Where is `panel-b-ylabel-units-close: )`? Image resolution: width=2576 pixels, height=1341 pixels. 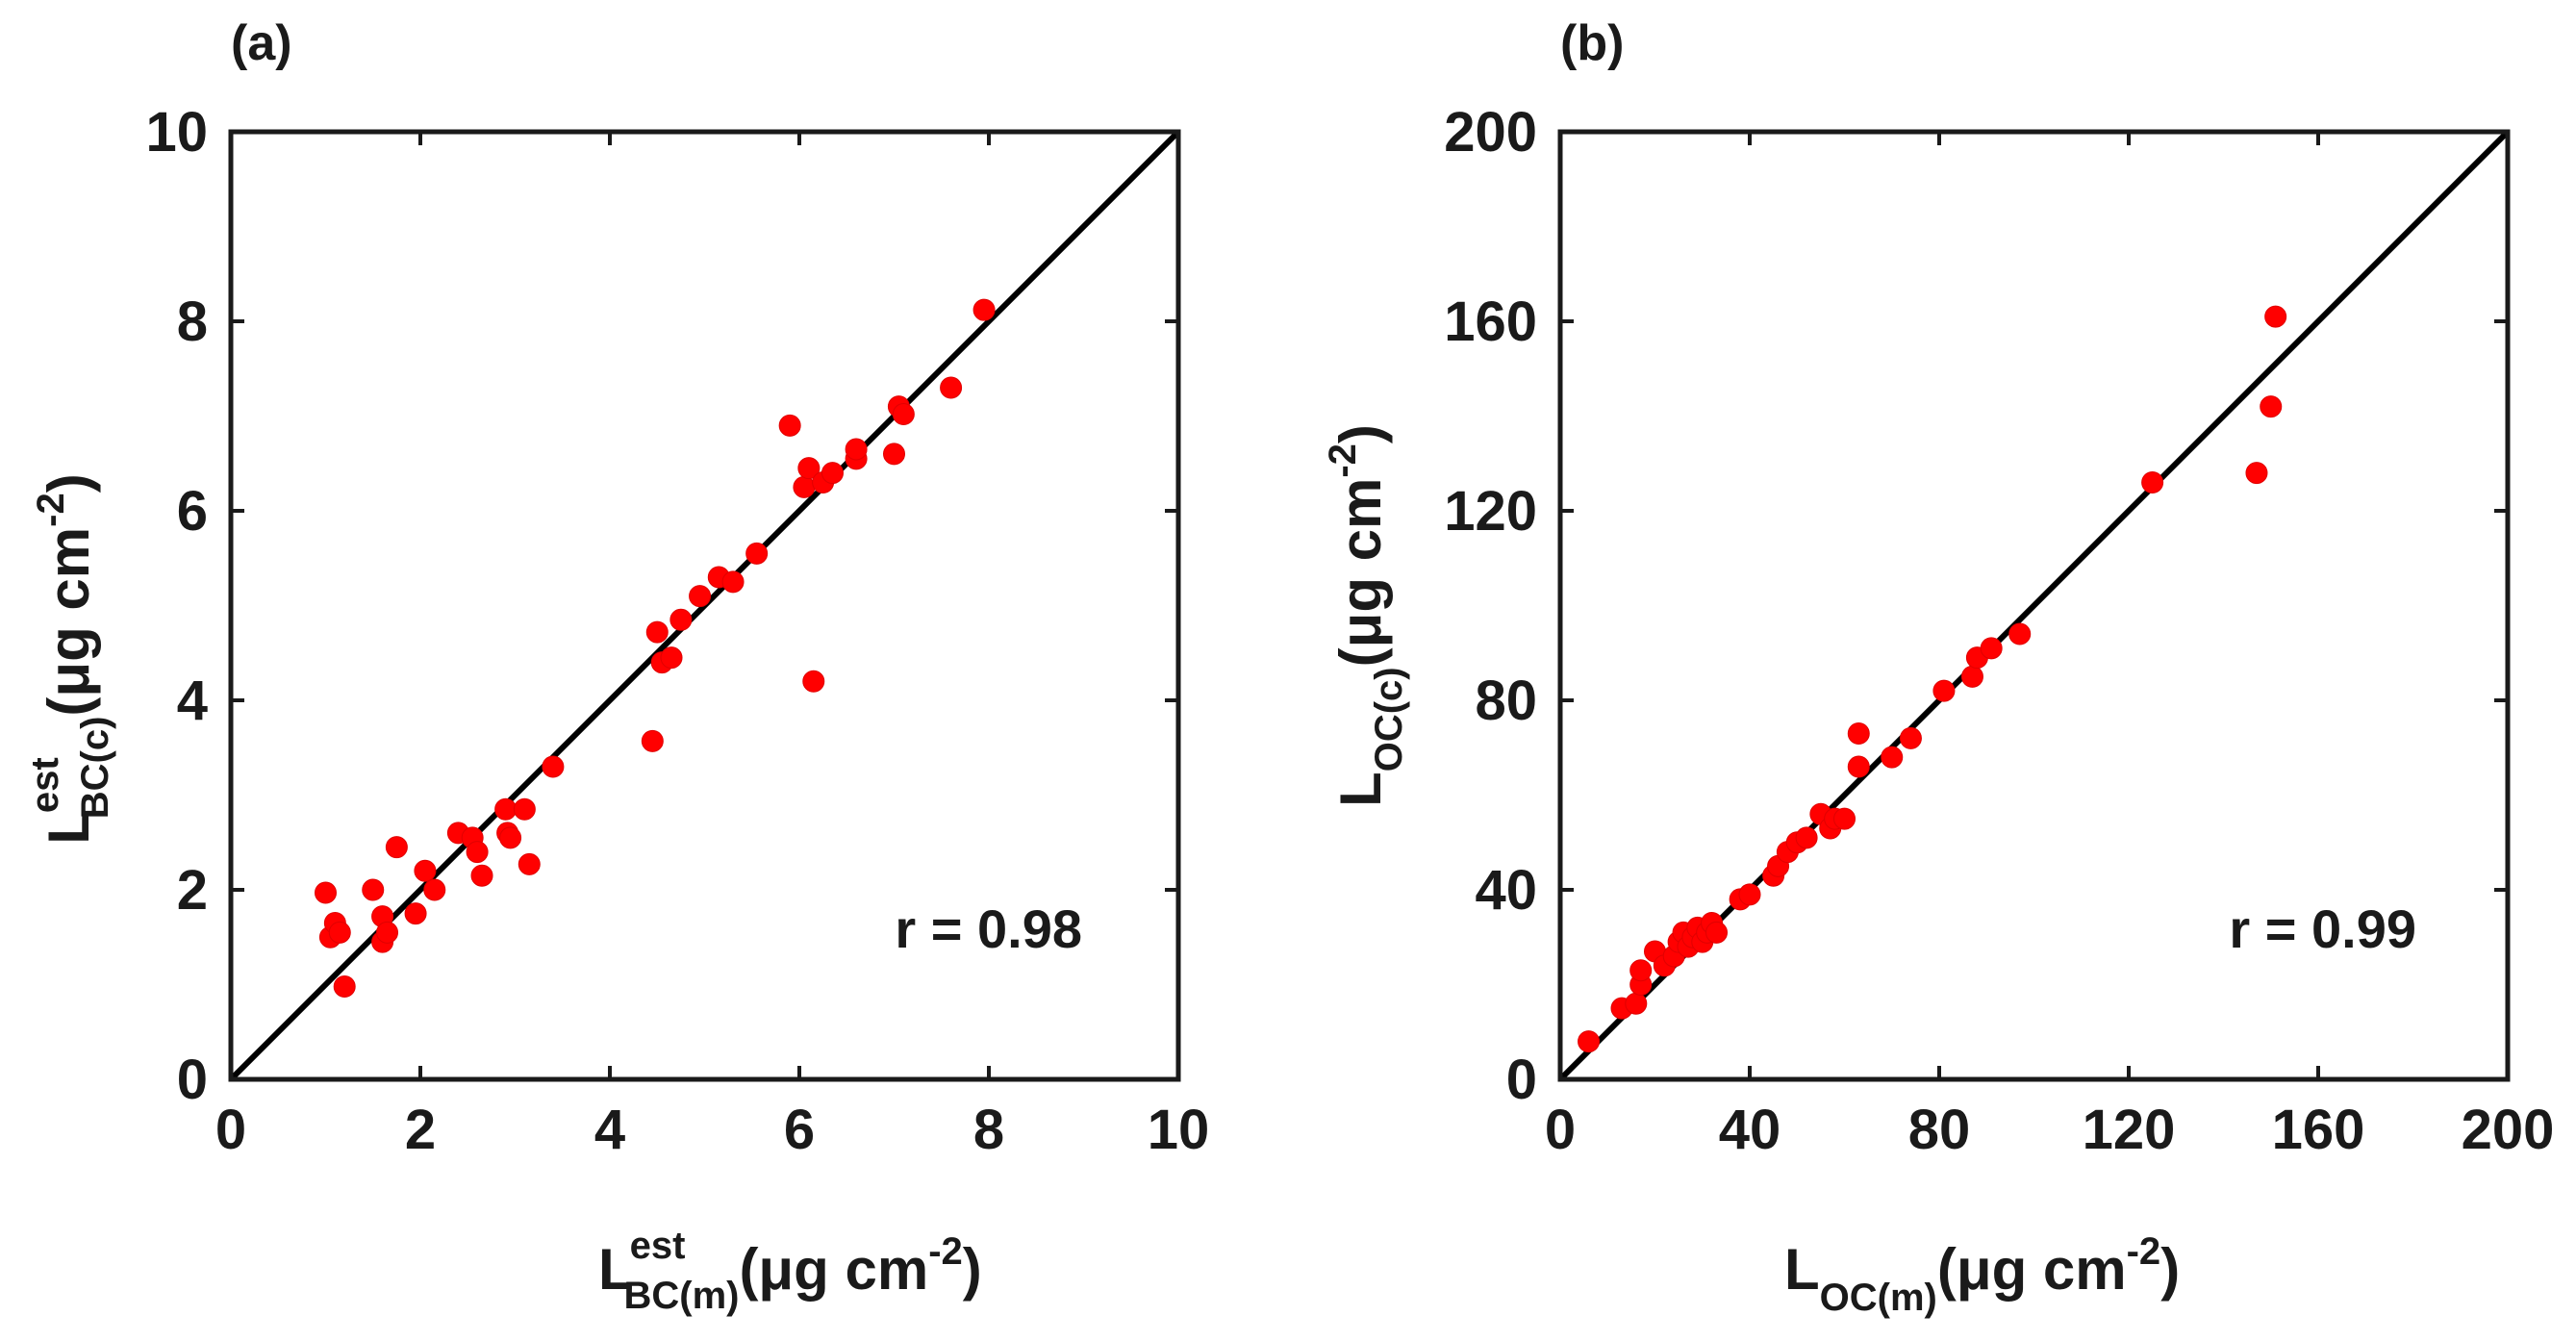
panel-b-ylabel-units-close: ) is located at coordinates (1360, 434).